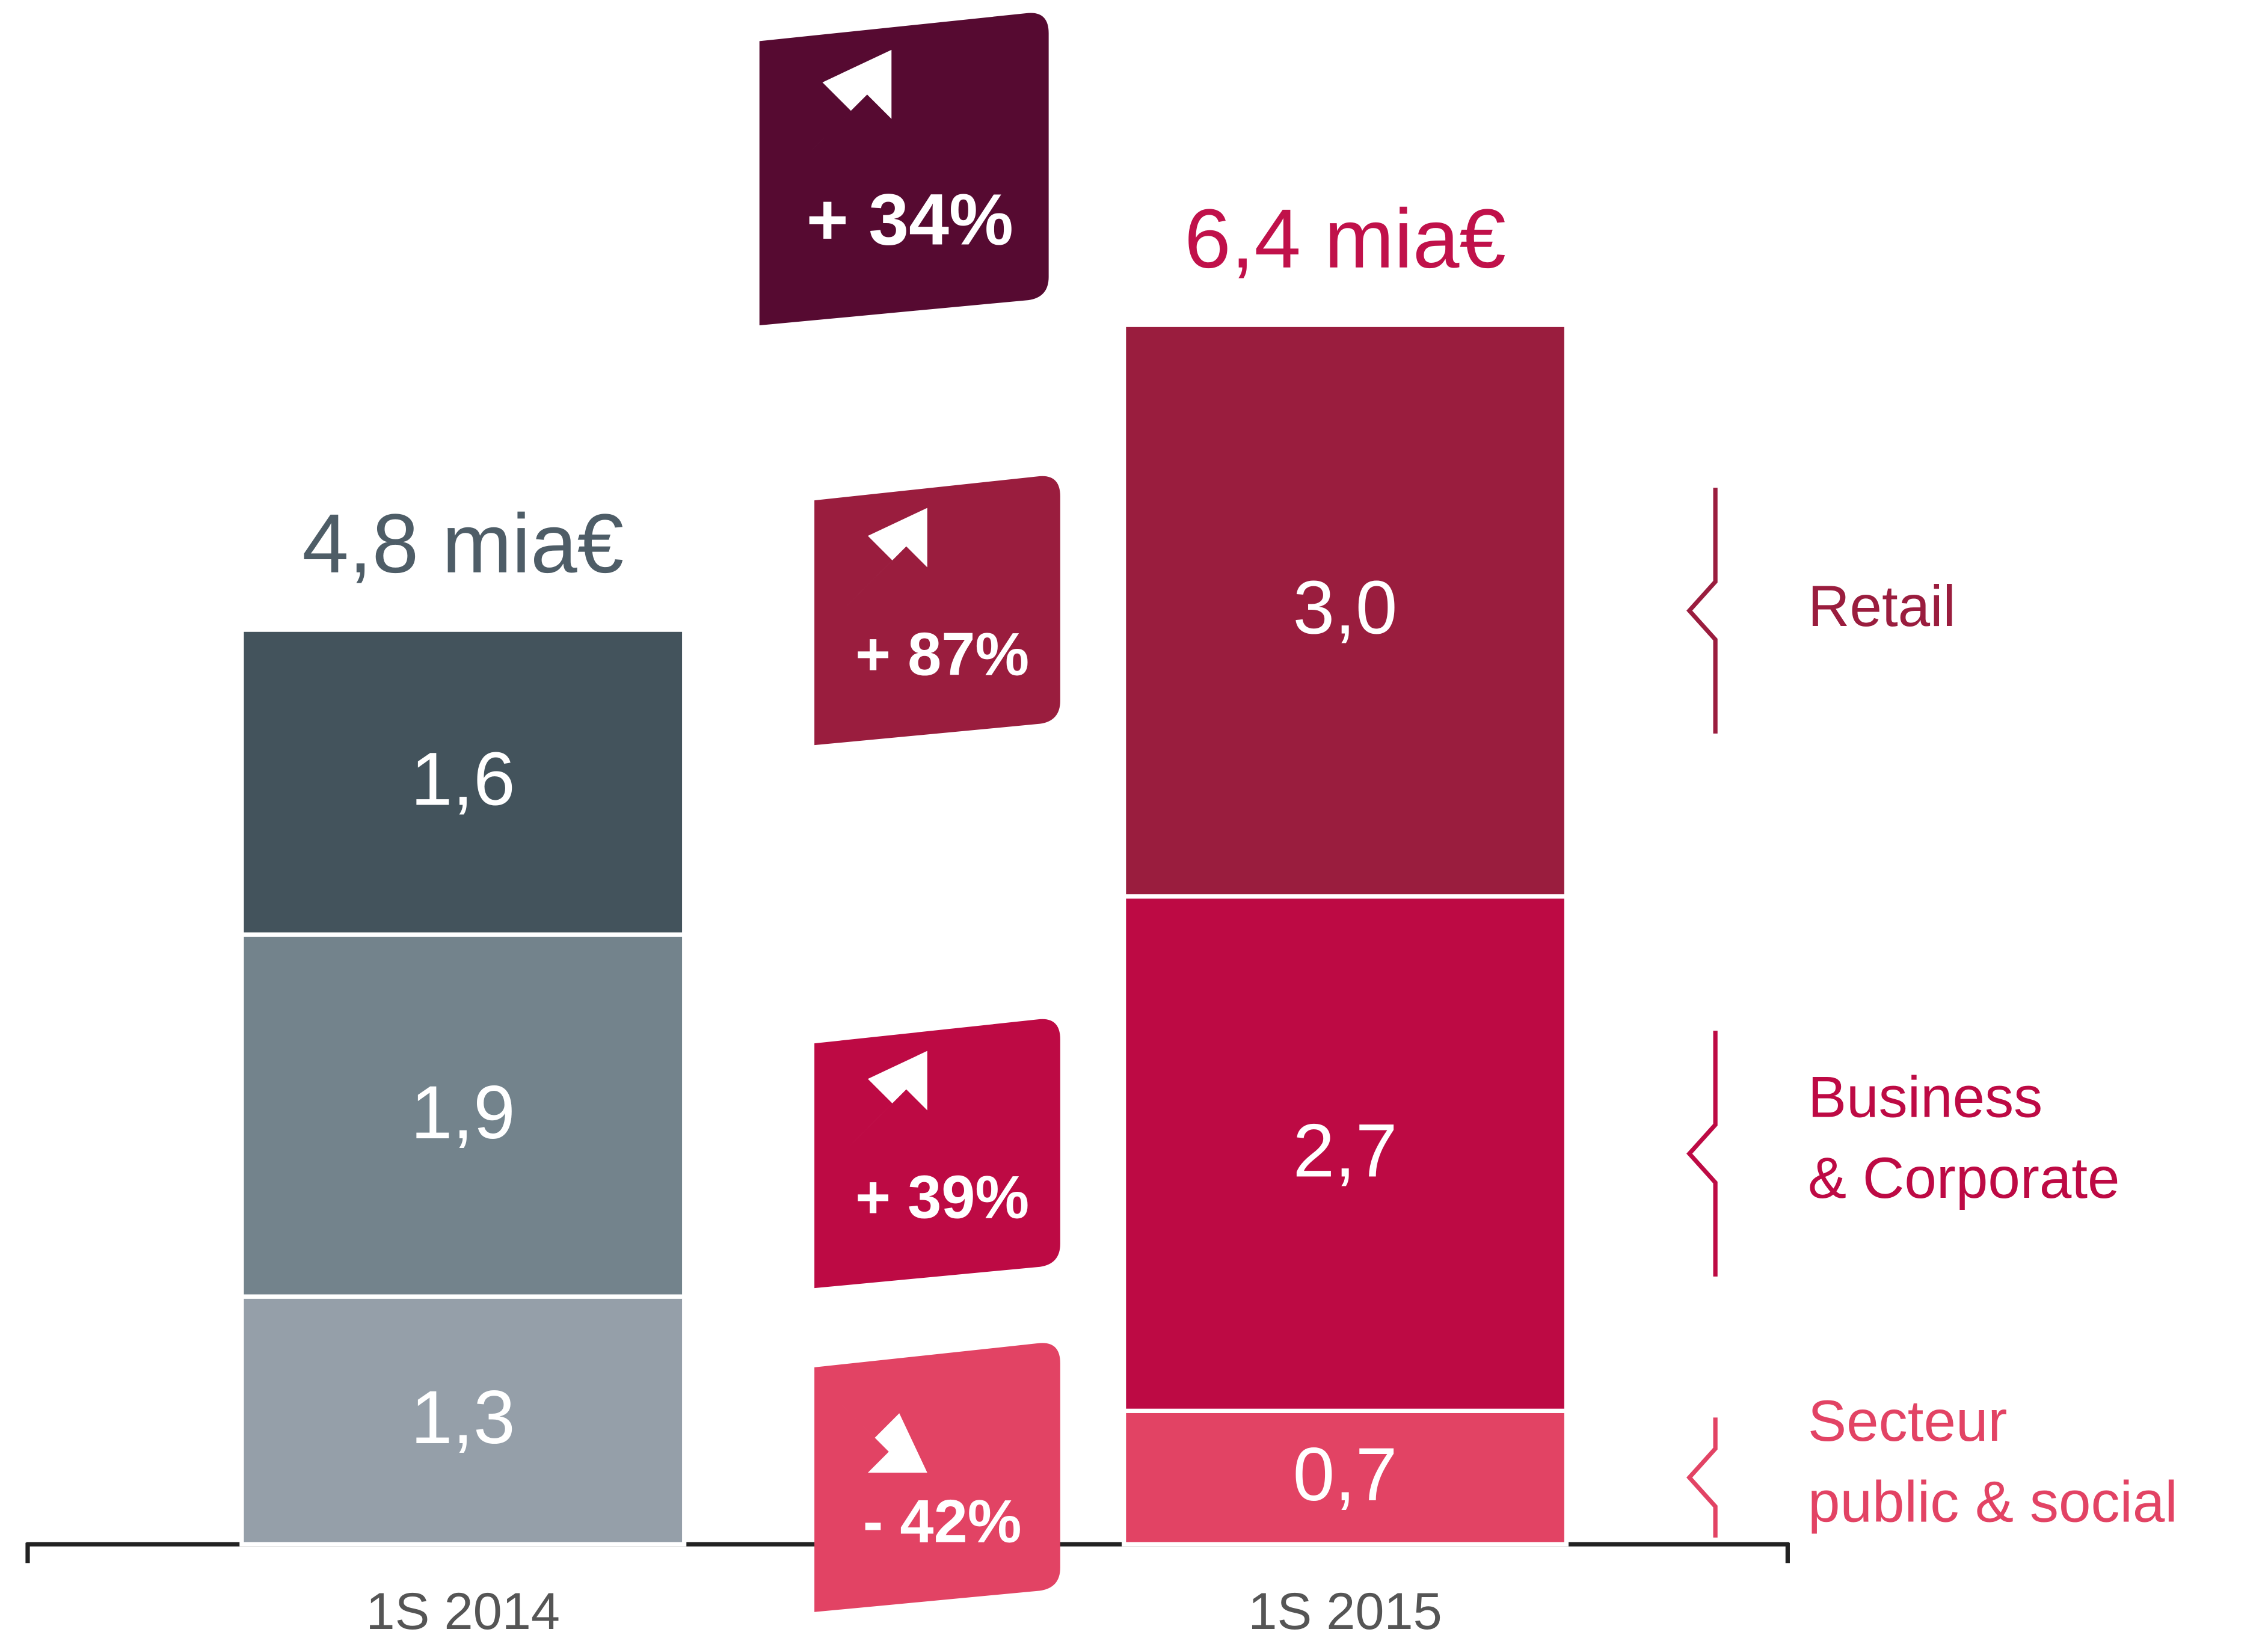 The image size is (2268, 1644). What do you see at coordinates (1993, 1502) in the screenshot?
I see `legend-label: public & social` at bounding box center [1993, 1502].